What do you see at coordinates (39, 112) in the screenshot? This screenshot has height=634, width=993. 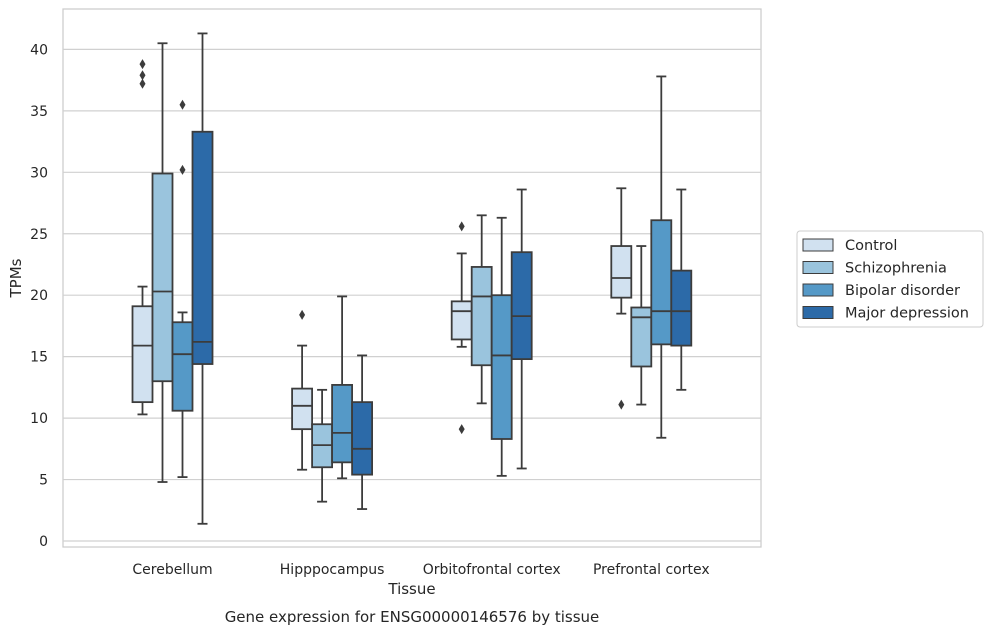 I see `y-tick-label: 35` at bounding box center [39, 112].